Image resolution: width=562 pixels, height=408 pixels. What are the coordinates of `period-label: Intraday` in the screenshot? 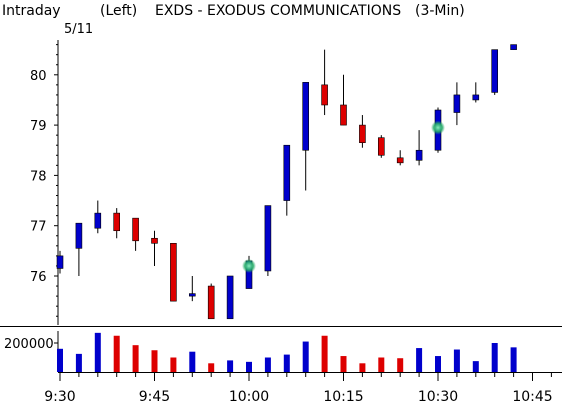 It's located at (31, 11).